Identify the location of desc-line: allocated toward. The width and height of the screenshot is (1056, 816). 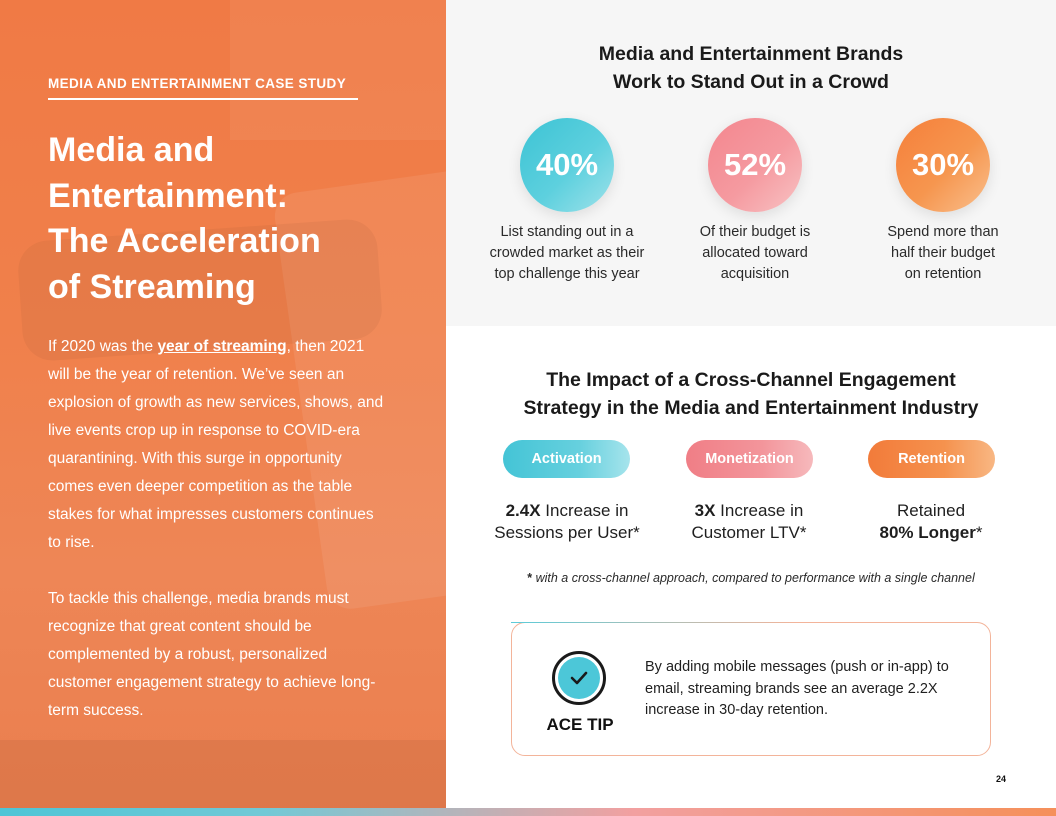
(755, 253).